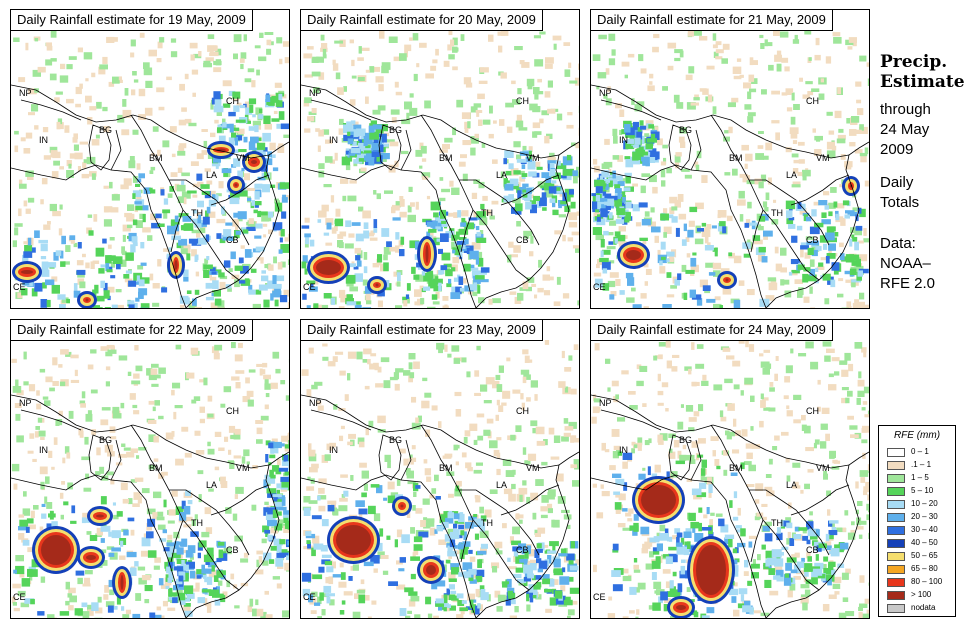 This screenshot has height=639, width=967. Describe the element at coordinates (820, 190) in the screenshot. I see `country-boundary` at that location.